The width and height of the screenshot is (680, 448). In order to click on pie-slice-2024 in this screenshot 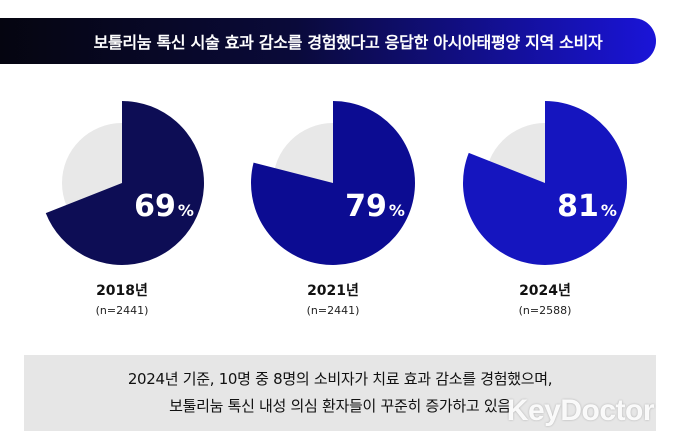, I will do `click(544, 183)`.